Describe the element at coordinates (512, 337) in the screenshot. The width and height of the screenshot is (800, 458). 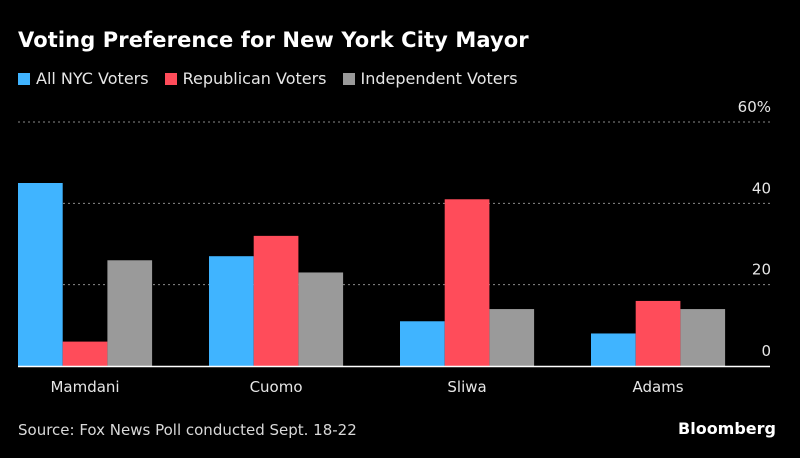
I see `bar-sliwa-independent-voters` at that location.